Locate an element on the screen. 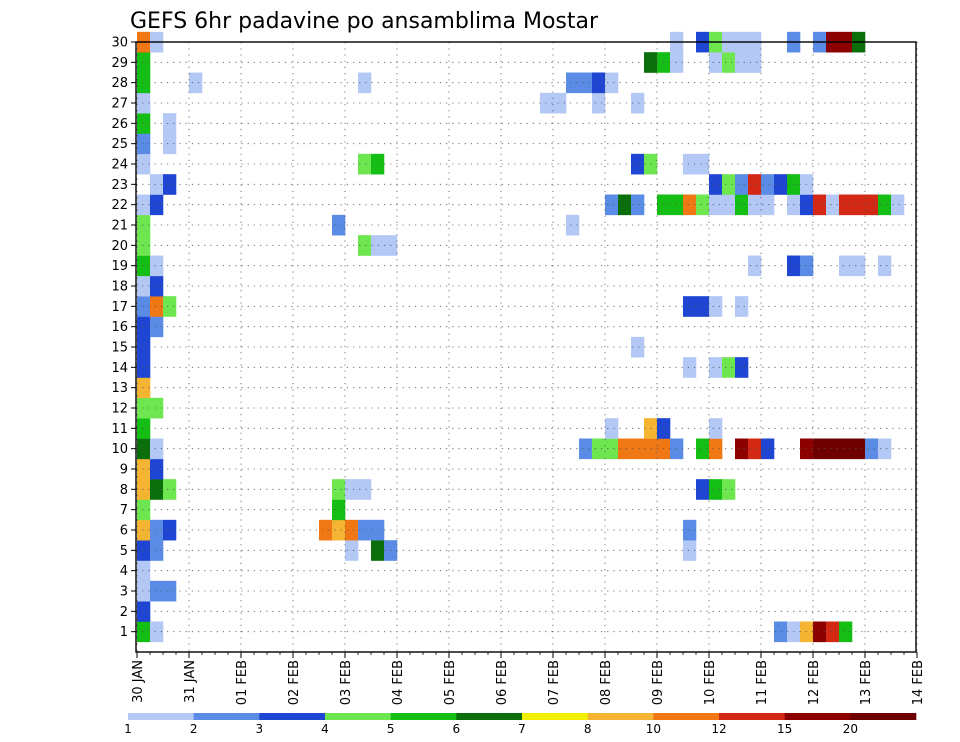 Image resolution: width=960 pixels, height=742 pixels. y-tick-label: 1 is located at coordinates (124, 632).